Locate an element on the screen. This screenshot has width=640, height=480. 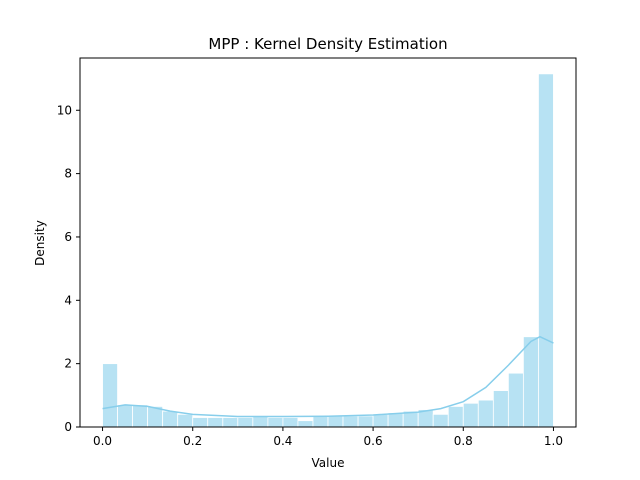
y-tick-label: 8 is located at coordinates (68, 174).